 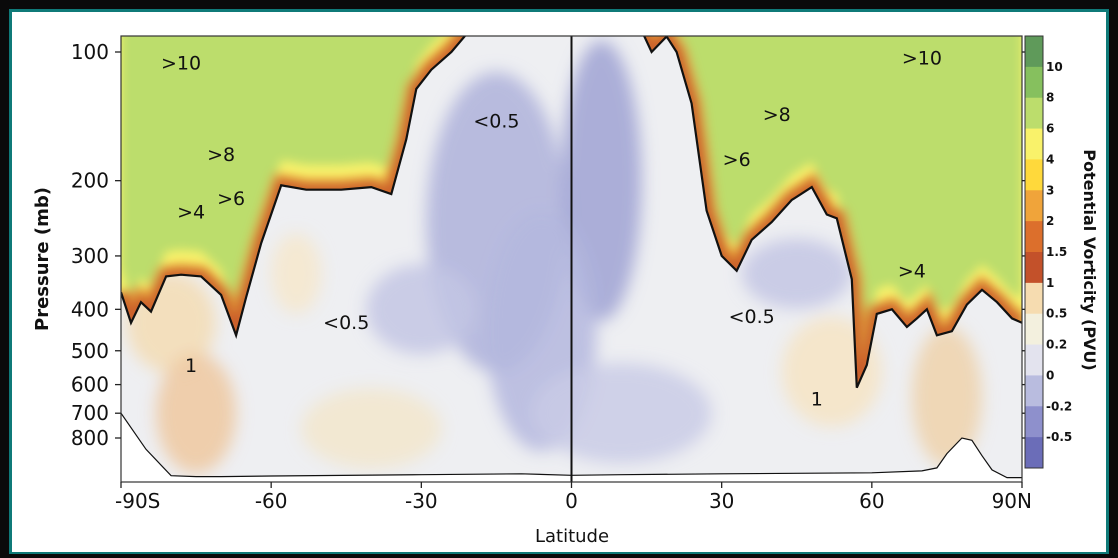 What do you see at coordinates (1059, 406) in the screenshot?
I see `colorbar-label-11: -0.2` at bounding box center [1059, 406].